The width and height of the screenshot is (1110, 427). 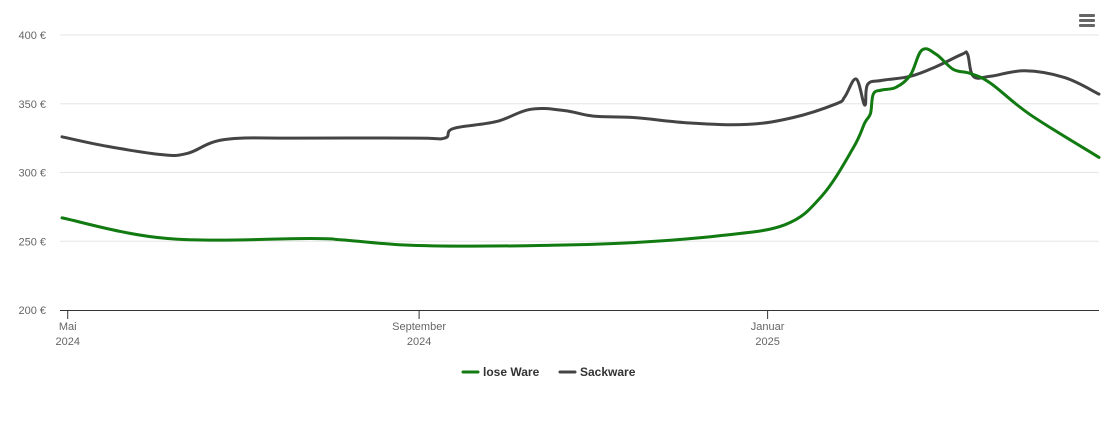 What do you see at coordinates (511, 372) in the screenshot?
I see `legend-label: lose Ware` at bounding box center [511, 372].